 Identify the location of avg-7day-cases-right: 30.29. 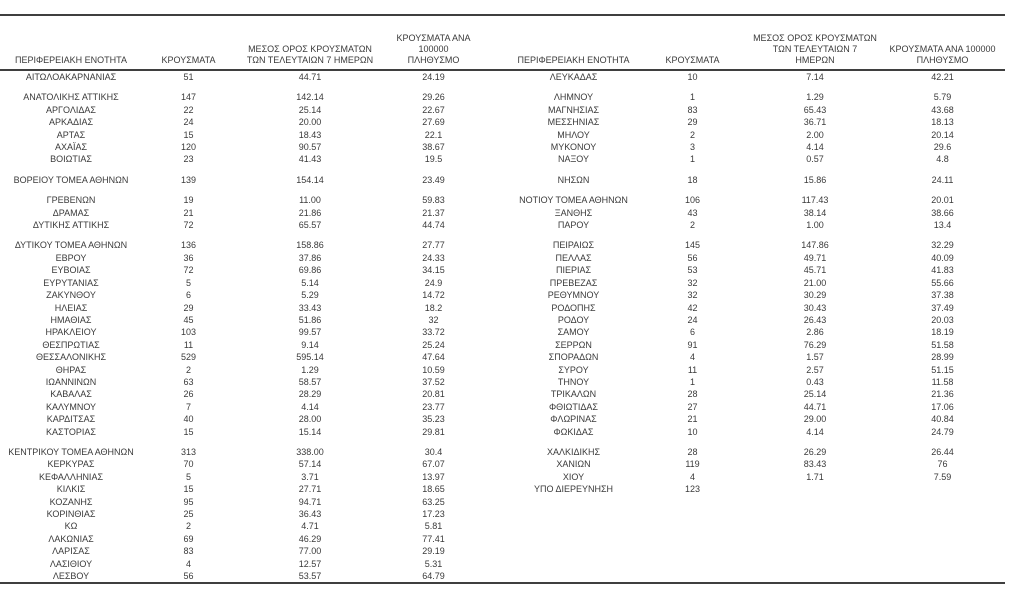
(815, 295).